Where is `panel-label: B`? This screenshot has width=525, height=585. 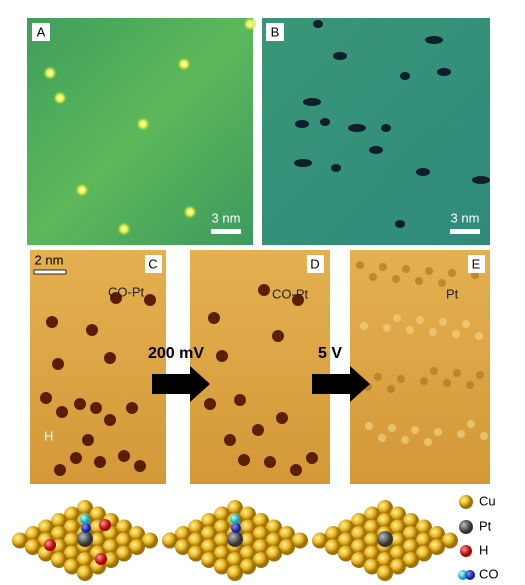
panel-label: B is located at coordinates (275, 31).